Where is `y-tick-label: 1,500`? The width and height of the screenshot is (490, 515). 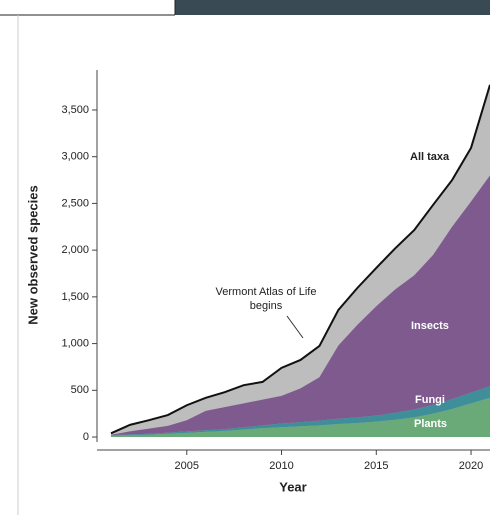 y-tick-label: 1,500 is located at coordinates (75, 297).